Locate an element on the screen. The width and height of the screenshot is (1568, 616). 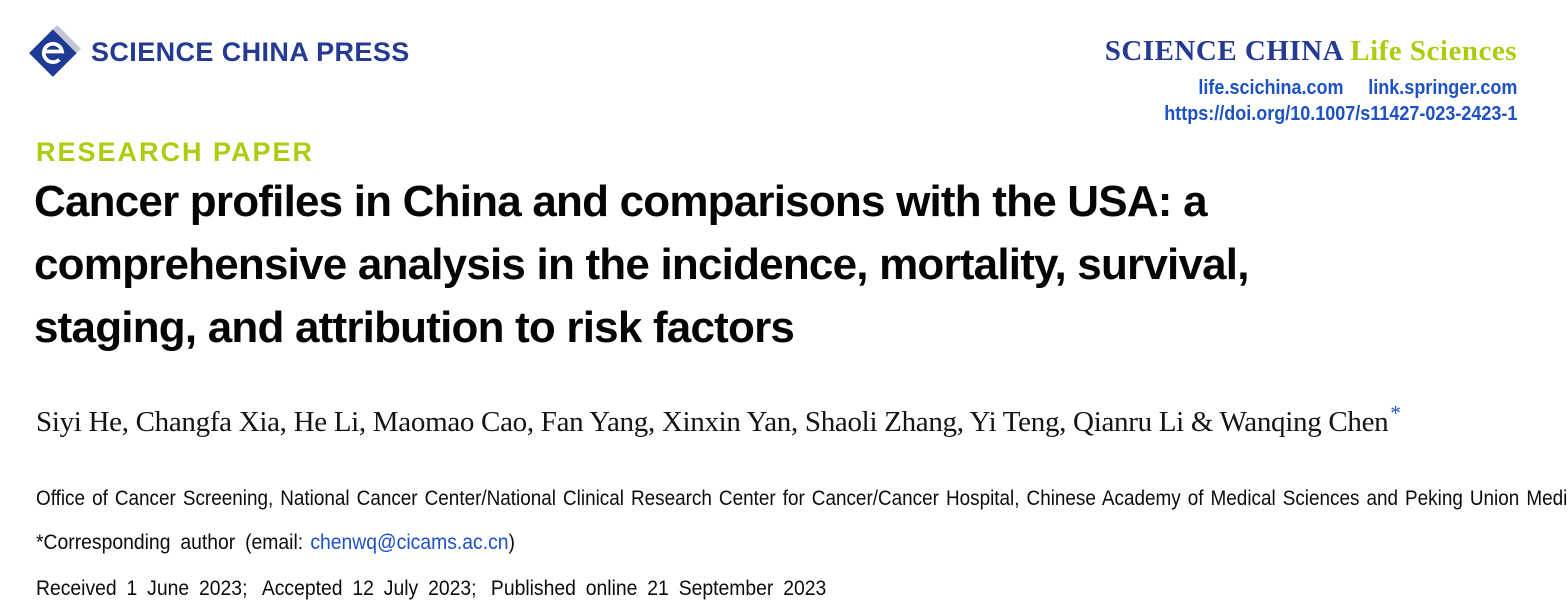
journal-links-row: life.scichina.com link.springer.com is located at coordinates (1311, 88).